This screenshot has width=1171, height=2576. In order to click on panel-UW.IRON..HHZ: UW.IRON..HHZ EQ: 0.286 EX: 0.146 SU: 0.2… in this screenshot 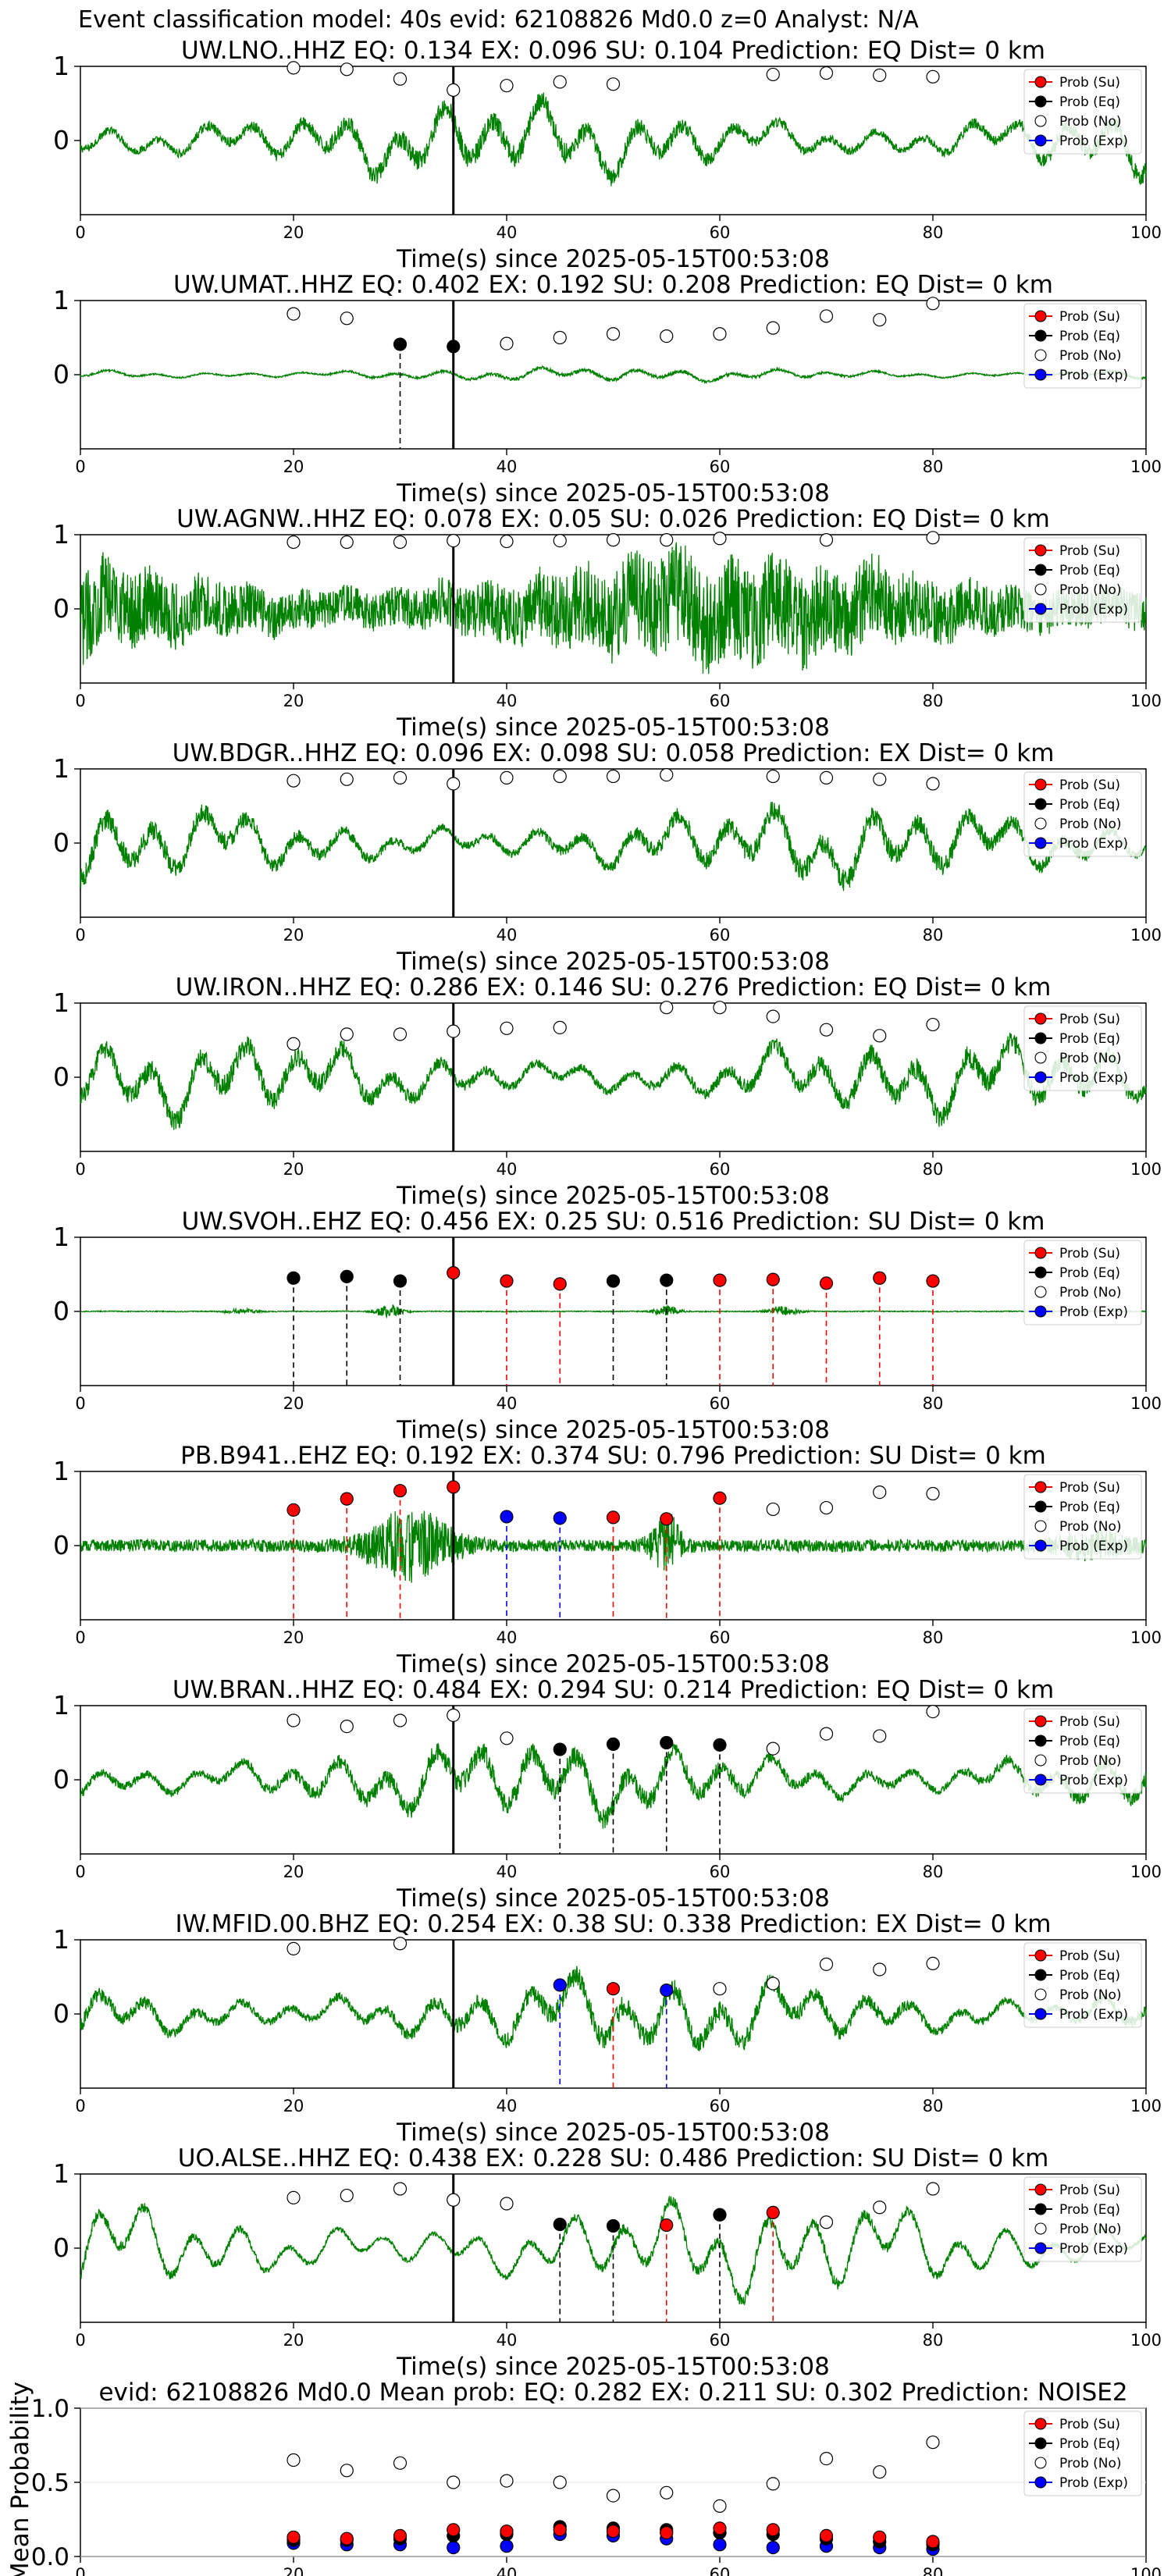, I will do `click(607, 1091)`.